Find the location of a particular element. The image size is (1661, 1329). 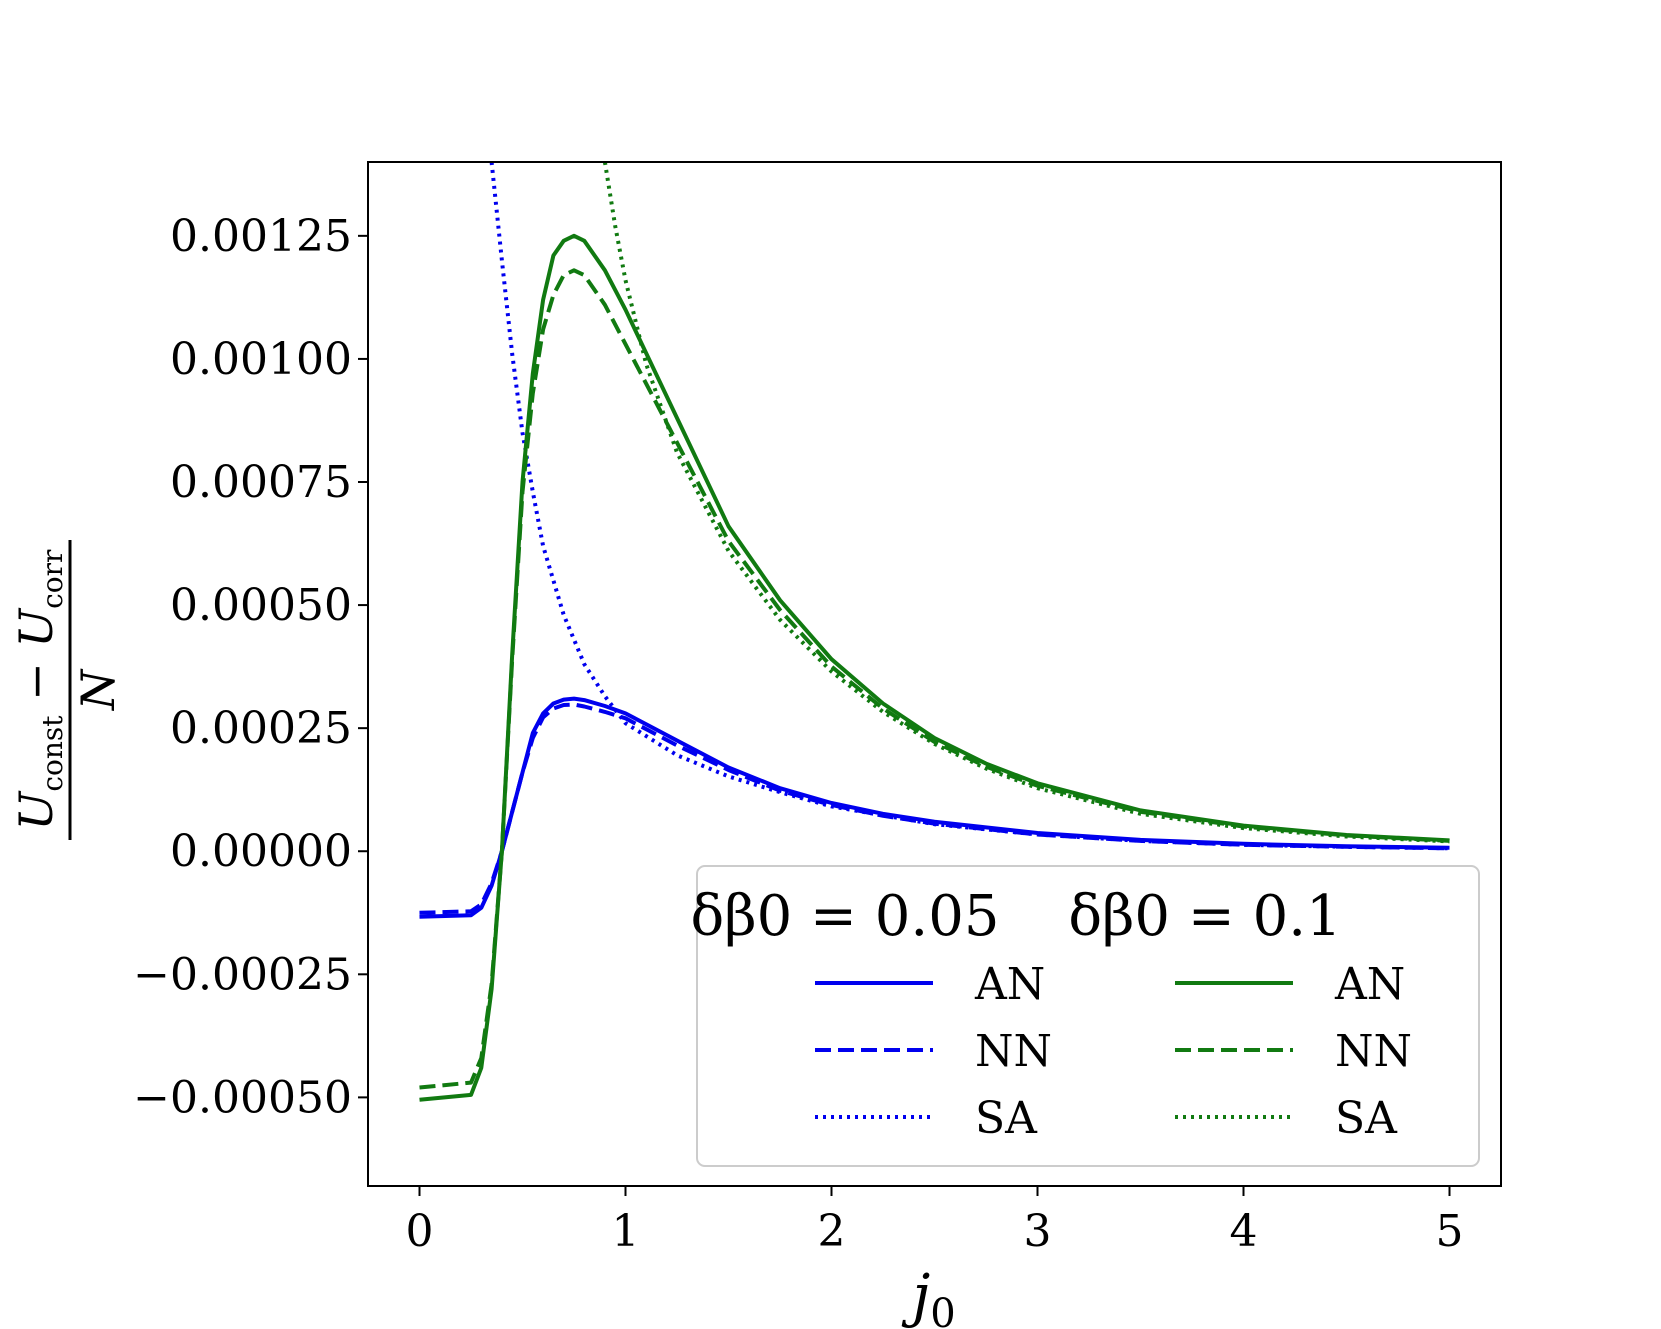

x-tick-label: 4 is located at coordinates (1244, 1231).